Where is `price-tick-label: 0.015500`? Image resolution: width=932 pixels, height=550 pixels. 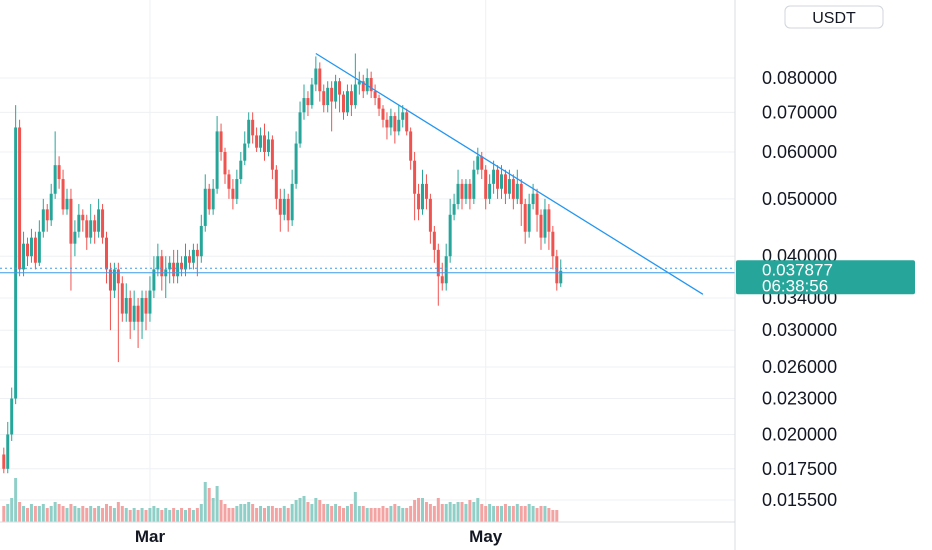 price-tick-label: 0.015500 is located at coordinates (799, 500).